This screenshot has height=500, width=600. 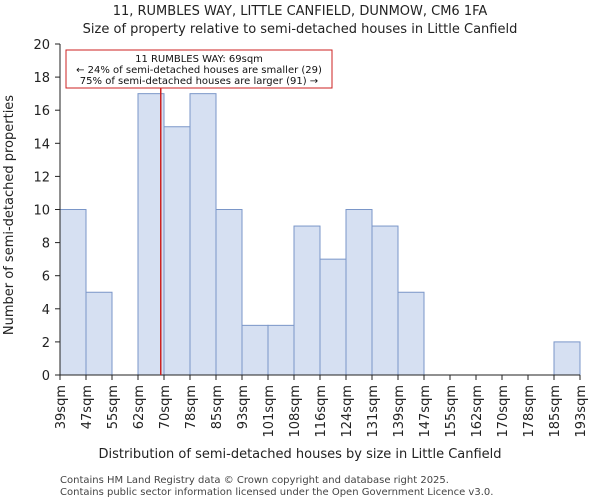 What do you see at coordinates (113, 407) in the screenshot?
I see `x-tick-label: 55sqm` at bounding box center [113, 407].